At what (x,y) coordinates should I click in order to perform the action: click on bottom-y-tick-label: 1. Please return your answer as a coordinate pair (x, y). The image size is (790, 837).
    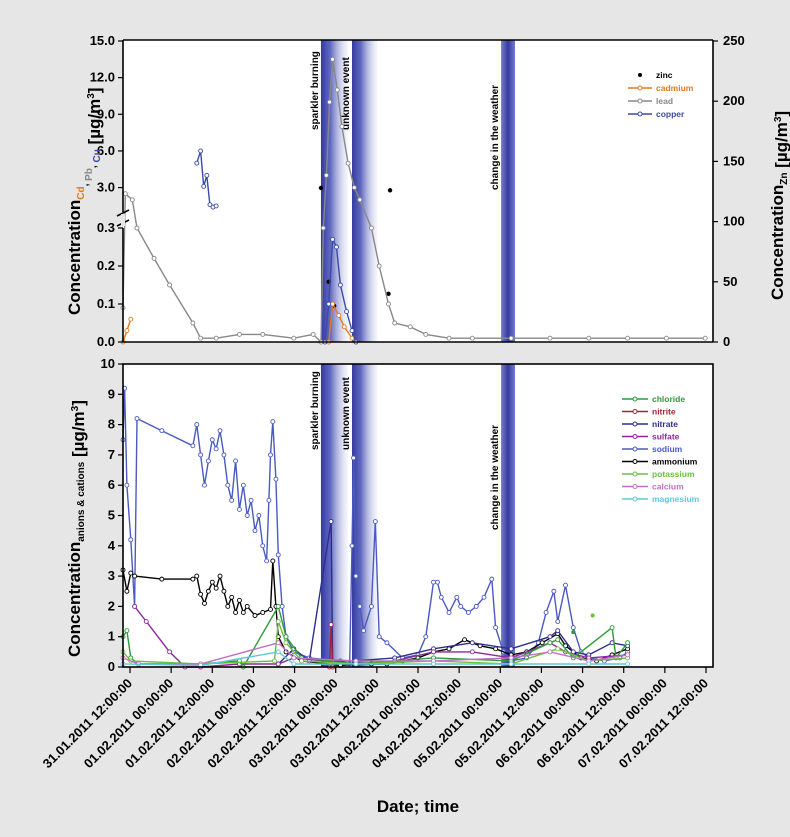
    Looking at the image, I should click on (111, 636).